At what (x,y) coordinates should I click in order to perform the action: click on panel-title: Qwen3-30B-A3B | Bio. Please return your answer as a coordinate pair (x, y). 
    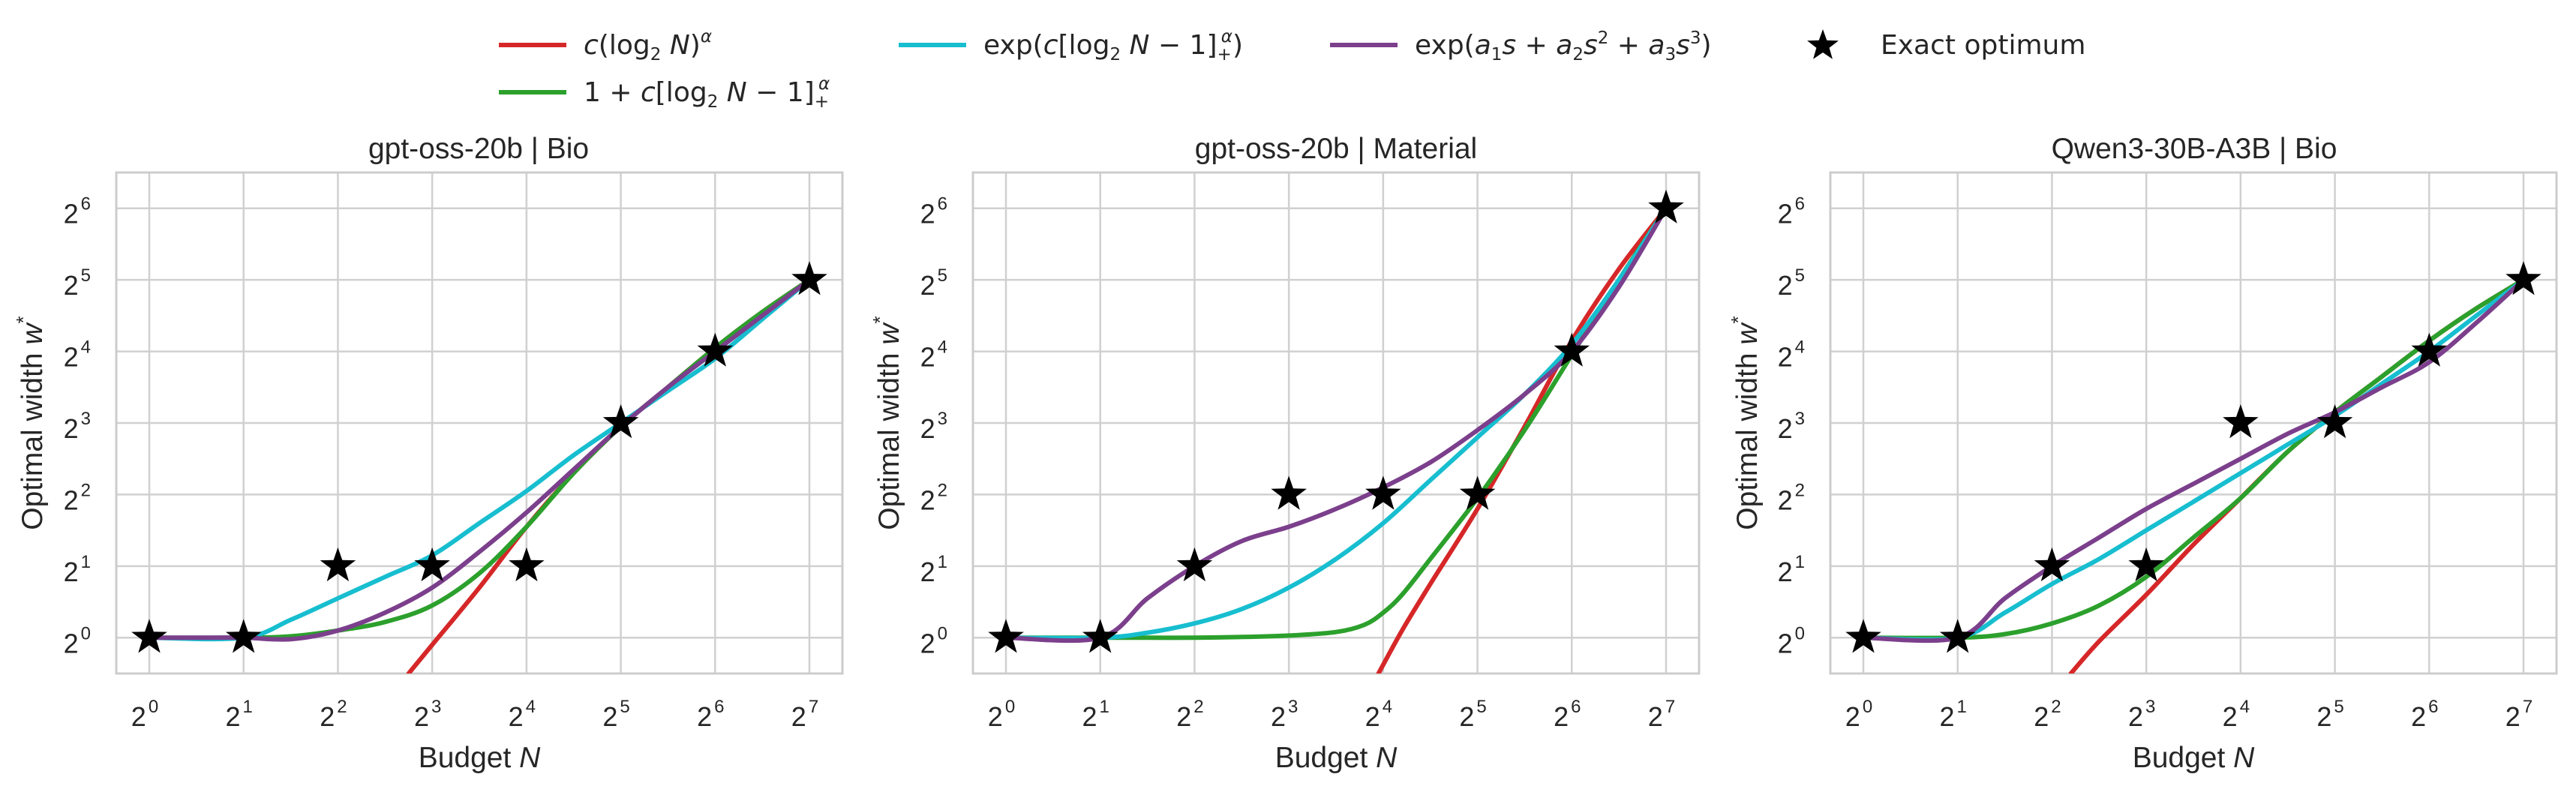
    Looking at the image, I should click on (2194, 149).